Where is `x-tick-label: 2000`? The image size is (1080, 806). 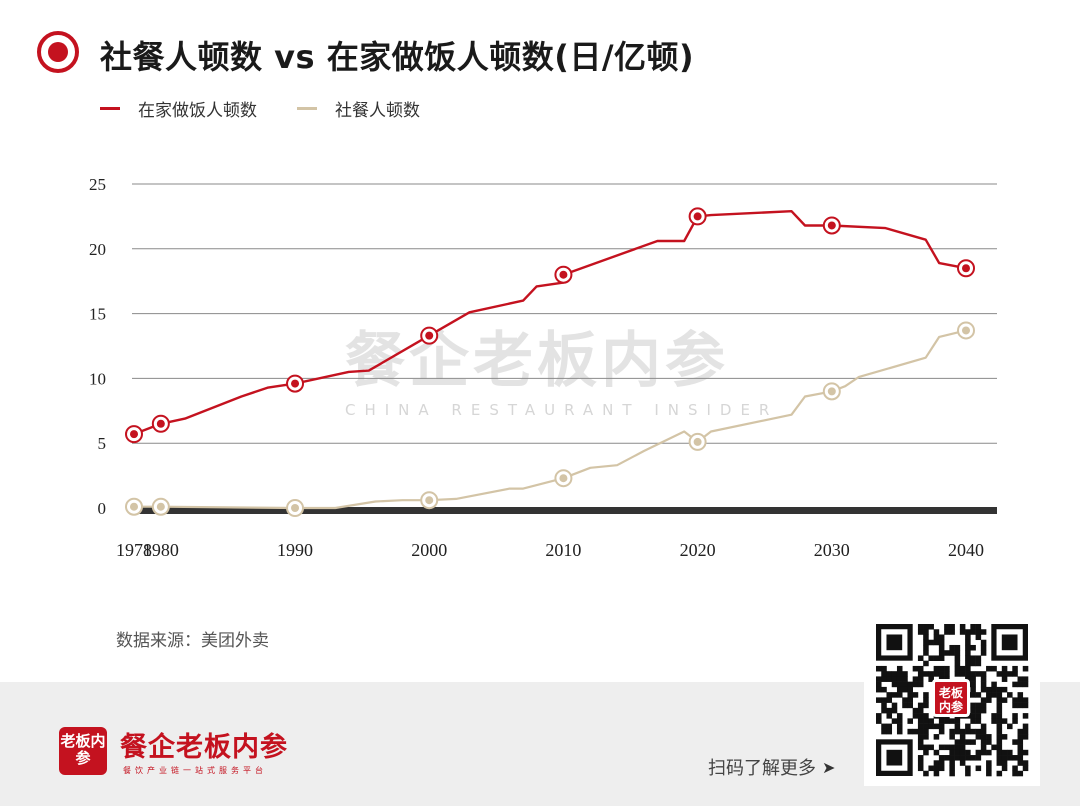 x-tick-label: 2000 is located at coordinates (429, 550).